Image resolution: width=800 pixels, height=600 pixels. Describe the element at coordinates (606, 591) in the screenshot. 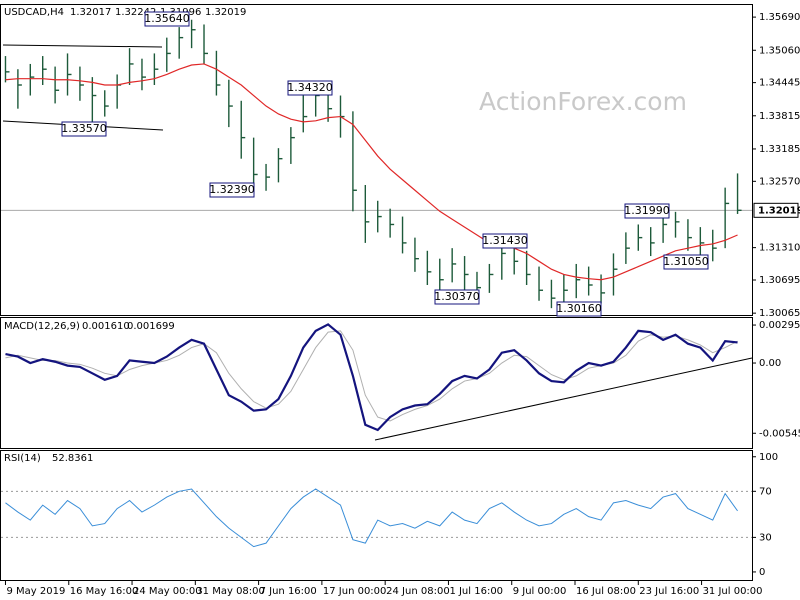

I see `x-tick-label: 16 Jul 08:00` at that location.